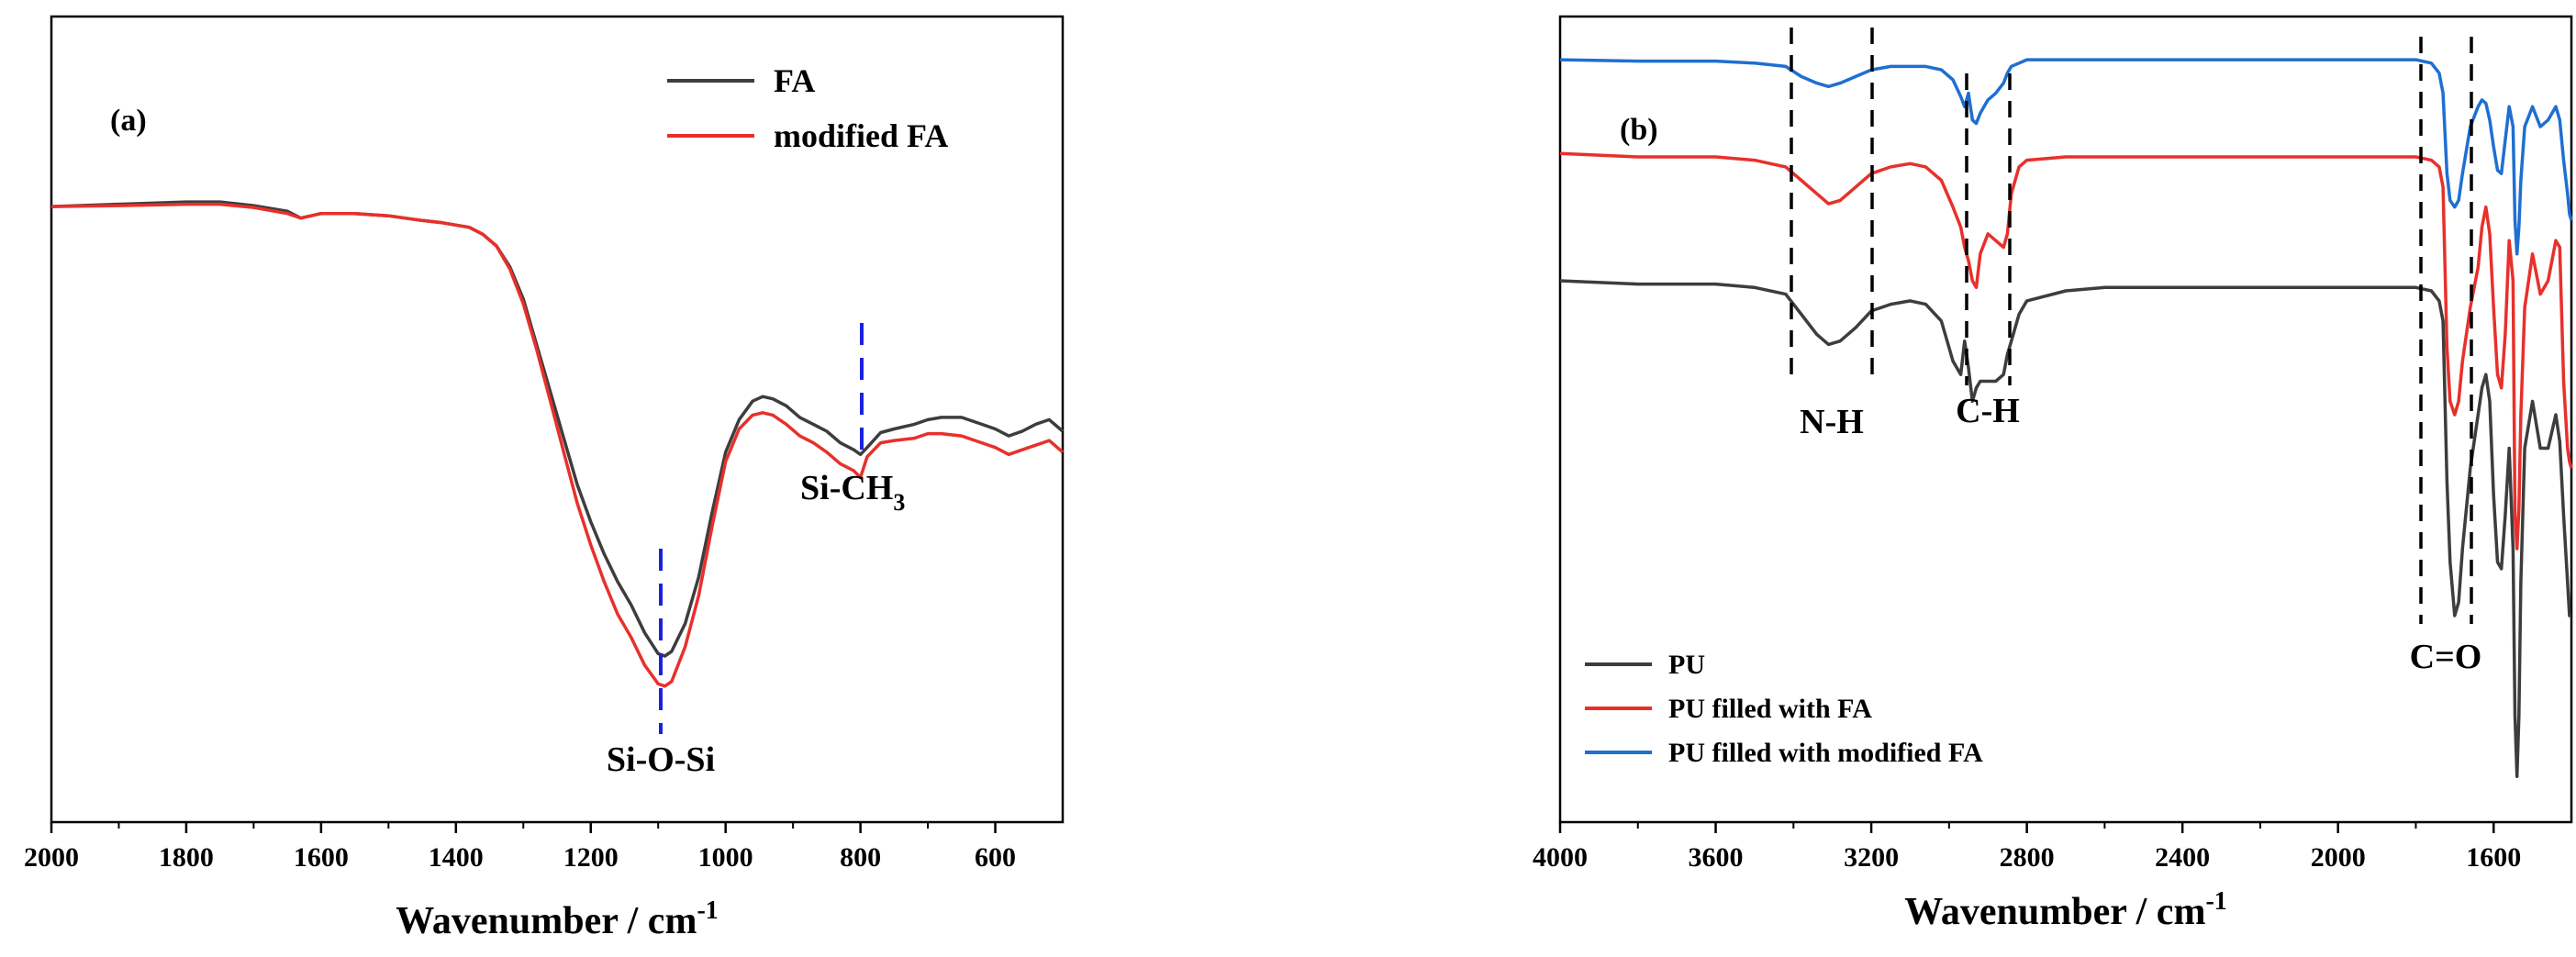 Image resolution: width=2576 pixels, height=957 pixels. I want to click on x-tick-label: 1000, so click(725, 857).